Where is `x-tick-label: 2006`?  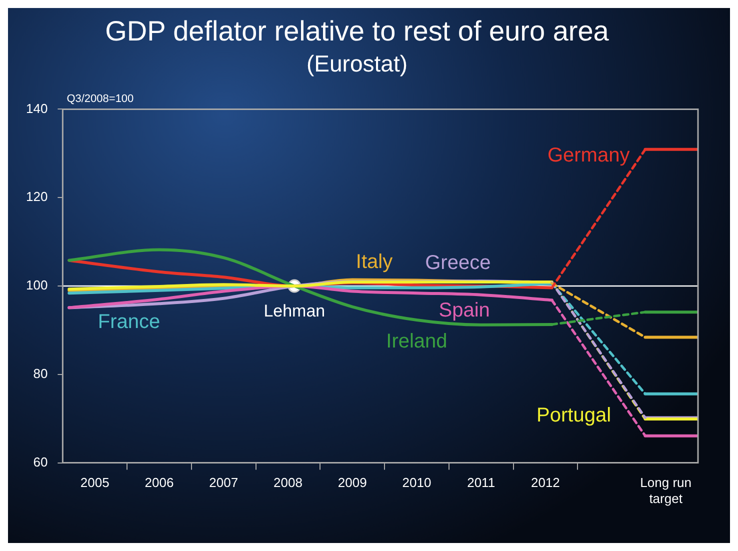 x-tick-label: 2006 is located at coordinates (159, 482).